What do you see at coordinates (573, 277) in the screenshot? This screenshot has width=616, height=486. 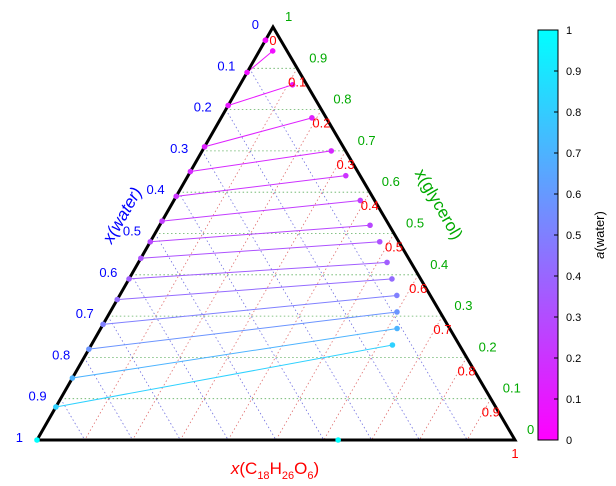 I see `colorbar-tick-label: 0.4` at bounding box center [573, 277].